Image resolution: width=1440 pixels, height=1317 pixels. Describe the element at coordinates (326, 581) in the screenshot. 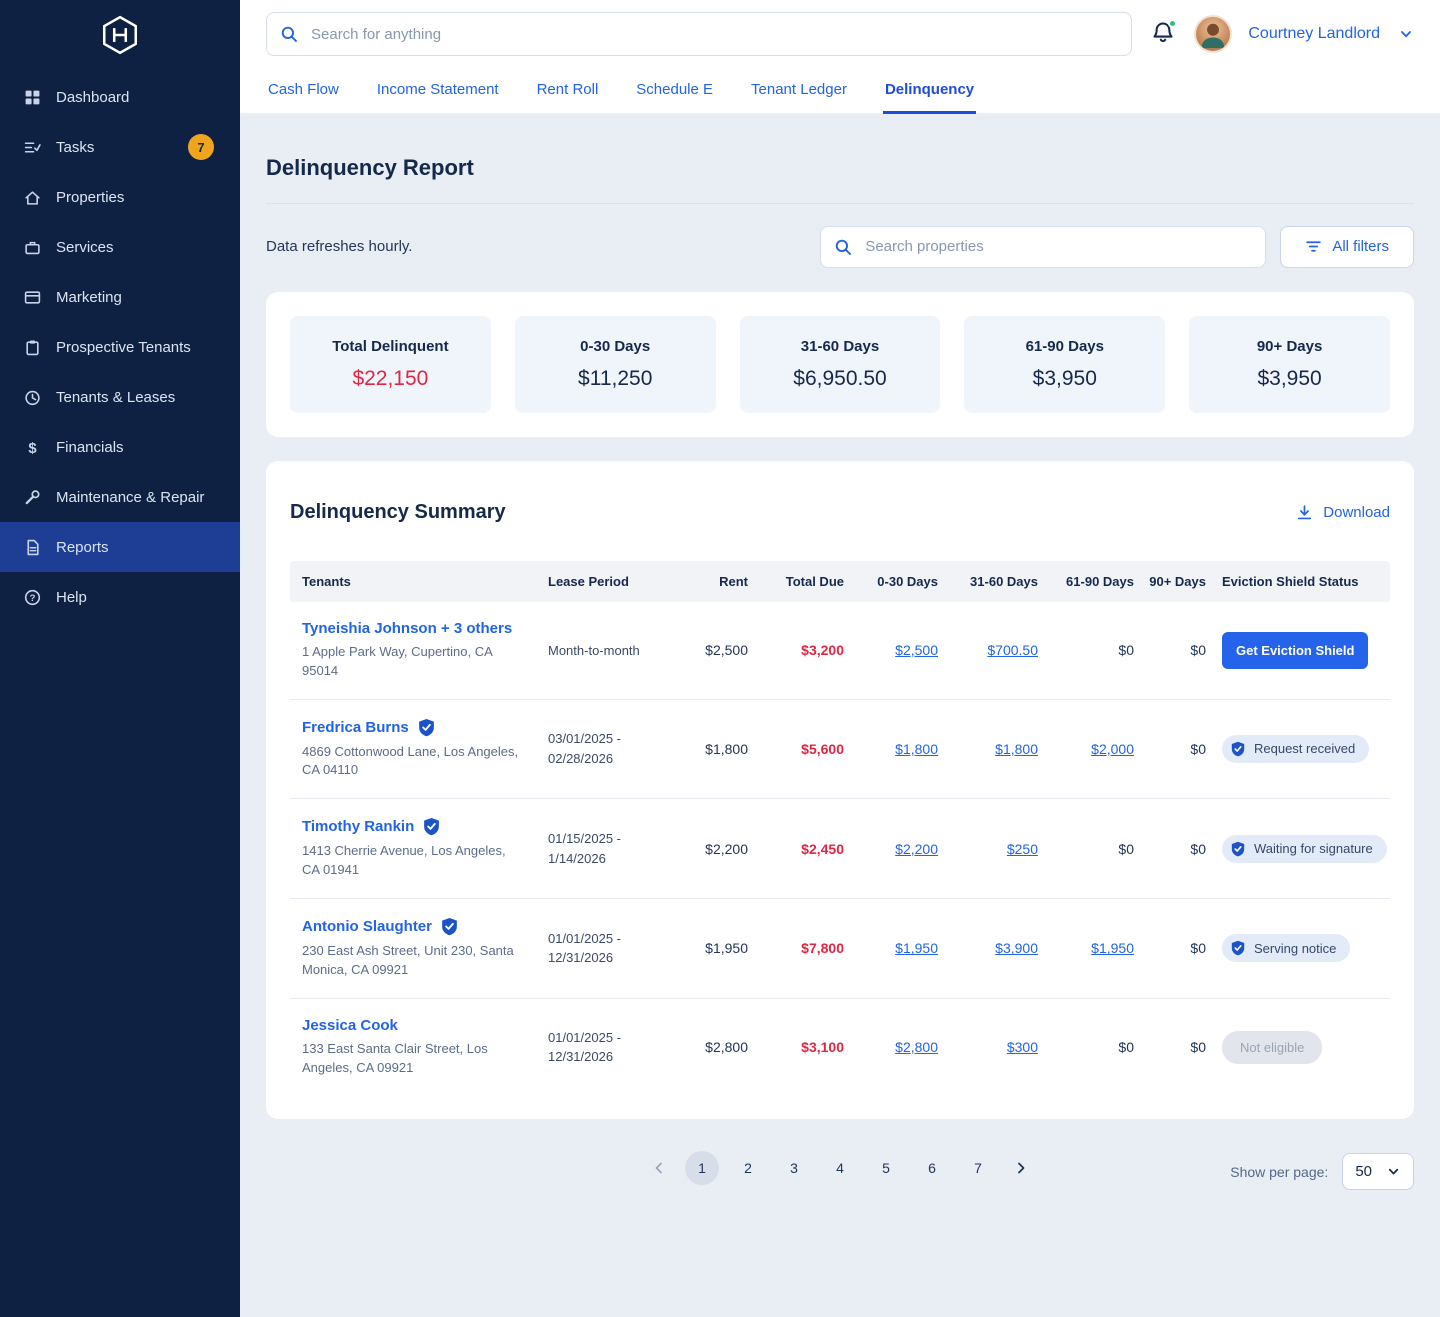

I see `col-tenants: Tenants` at that location.